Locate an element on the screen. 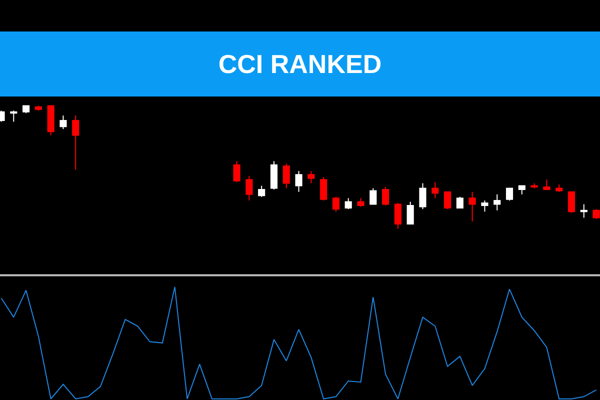 This screenshot has height=400, width=600. chart-title: CCI RANKED is located at coordinates (300, 64).